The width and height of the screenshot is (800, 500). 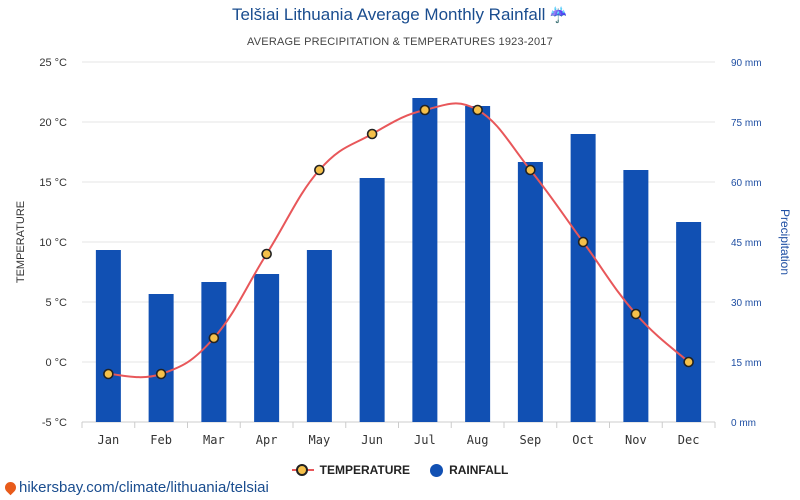 I want to click on left-axis-tick-label: -5 °C, so click(x=54, y=423).